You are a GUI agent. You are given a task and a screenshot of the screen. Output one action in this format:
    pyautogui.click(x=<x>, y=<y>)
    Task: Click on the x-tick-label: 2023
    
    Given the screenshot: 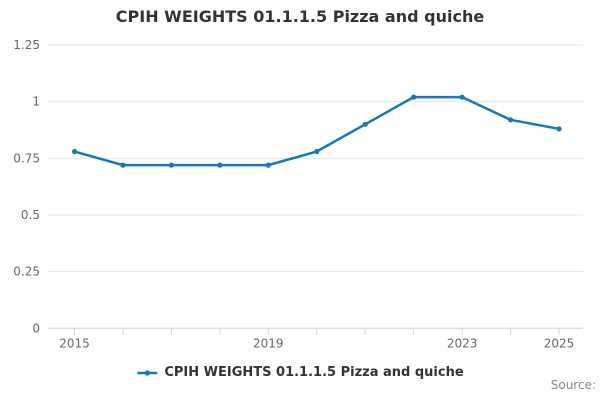 What is the action you would take?
    pyautogui.click(x=462, y=343)
    